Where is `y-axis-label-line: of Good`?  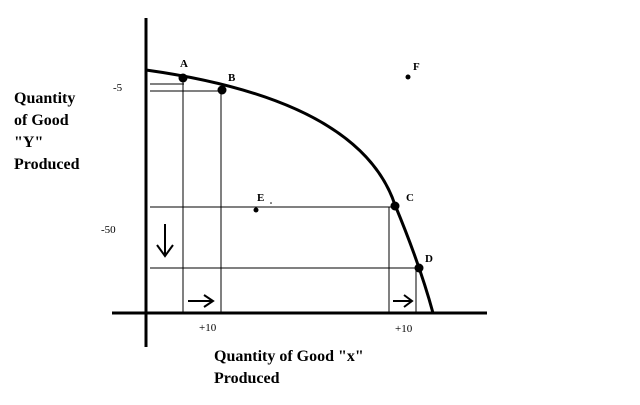 y-axis-label-line: of Good is located at coordinates (41, 120).